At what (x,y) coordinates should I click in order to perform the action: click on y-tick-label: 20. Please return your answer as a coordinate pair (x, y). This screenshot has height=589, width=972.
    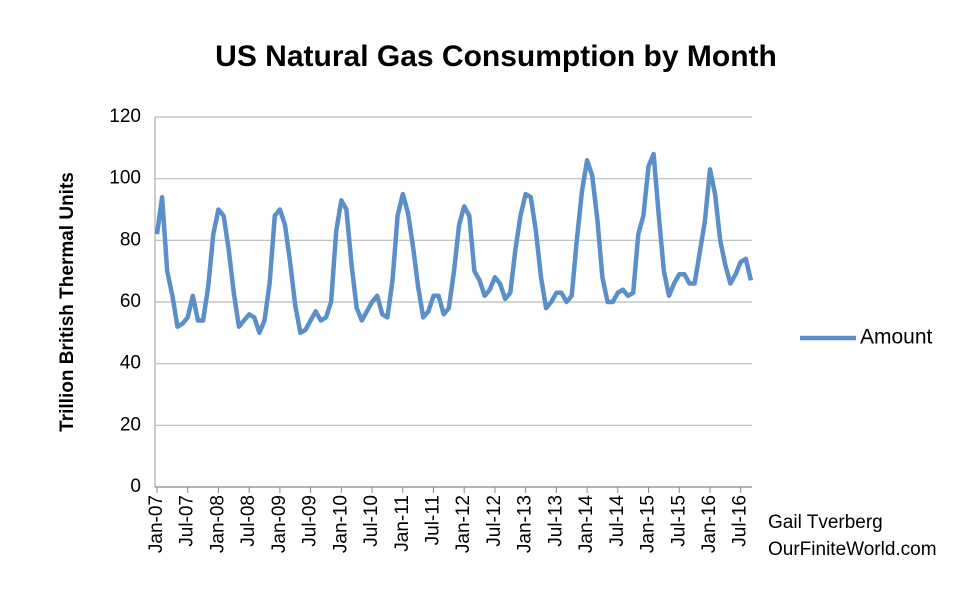
    Looking at the image, I should click on (130, 424).